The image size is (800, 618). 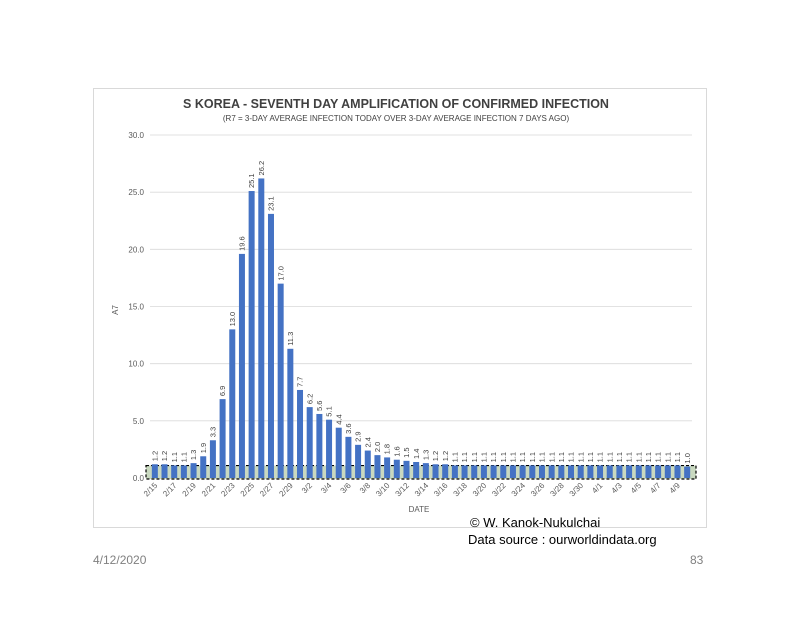 I want to click on slide-date: 4/12/2020, so click(x=120, y=560).